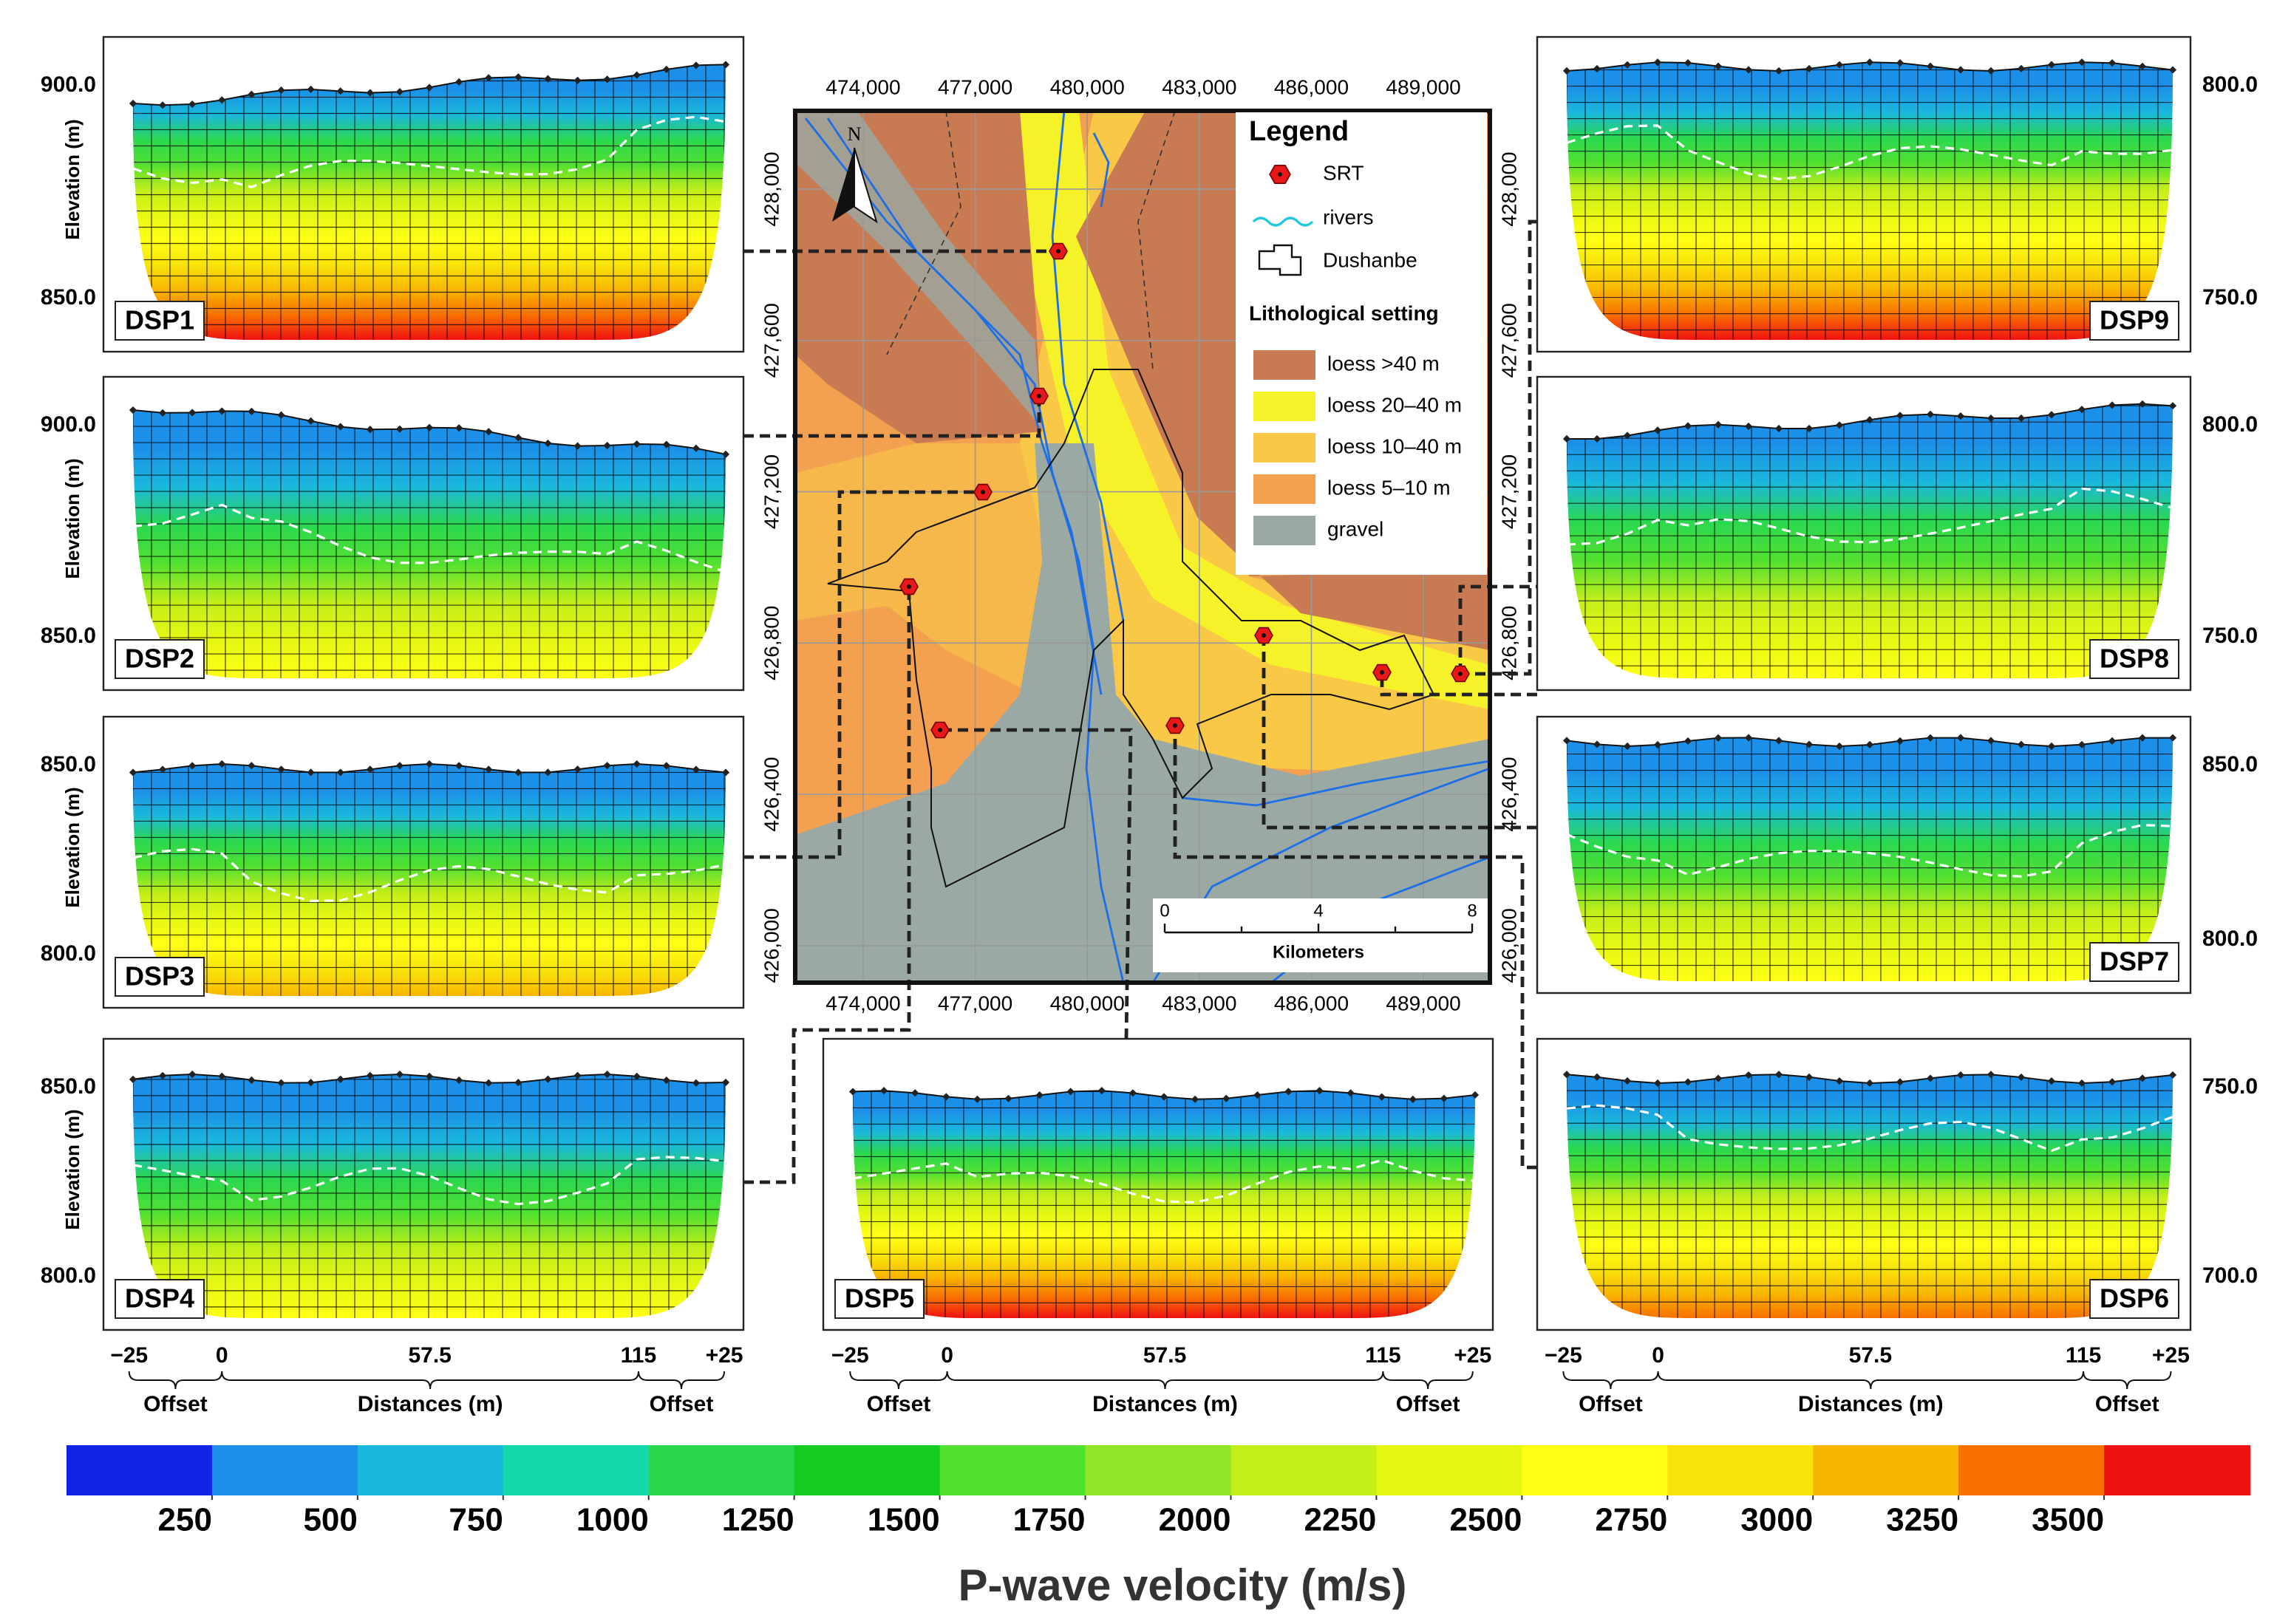 The height and width of the screenshot is (1624, 2291). Describe the element at coordinates (771, 643) in the screenshot. I see `map-y-tick-label: 426,800` at that location.